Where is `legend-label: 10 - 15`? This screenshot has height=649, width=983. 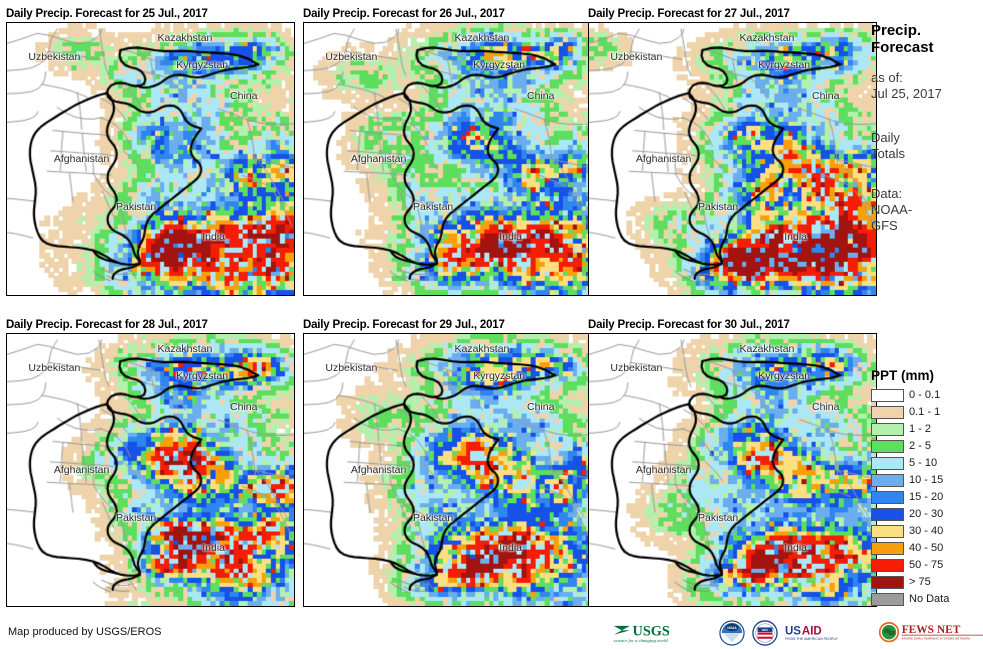 legend-label: 10 - 15 is located at coordinates (926, 480).